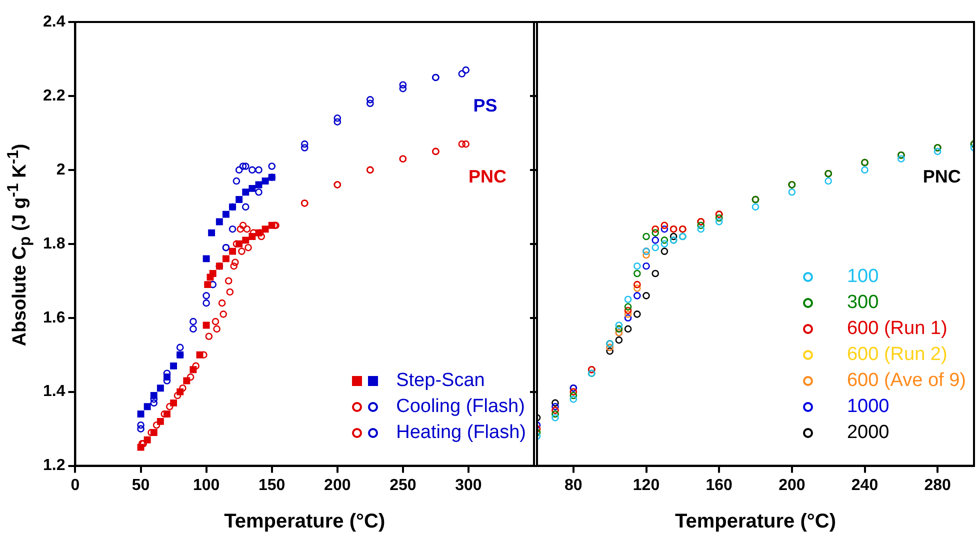  Describe the element at coordinates (206, 485) in the screenshot. I see `x-tick-label: 100` at that location.